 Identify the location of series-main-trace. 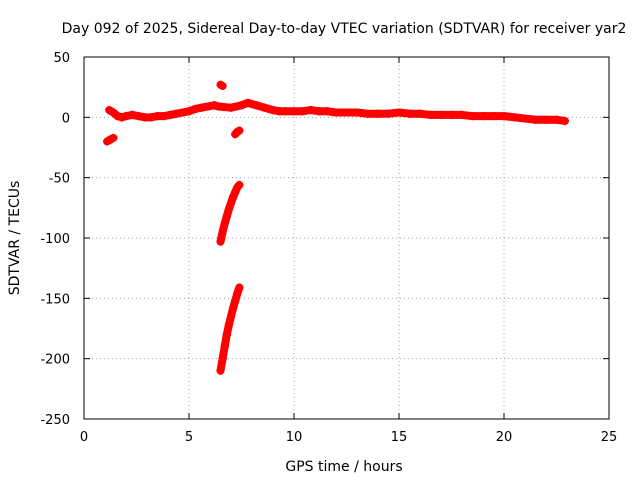
(337, 111).